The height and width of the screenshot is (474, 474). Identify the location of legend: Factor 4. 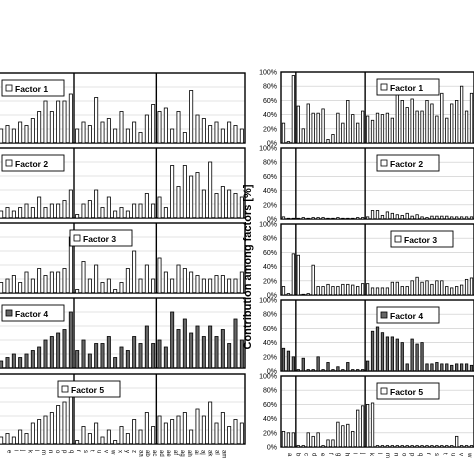
(408, 315).